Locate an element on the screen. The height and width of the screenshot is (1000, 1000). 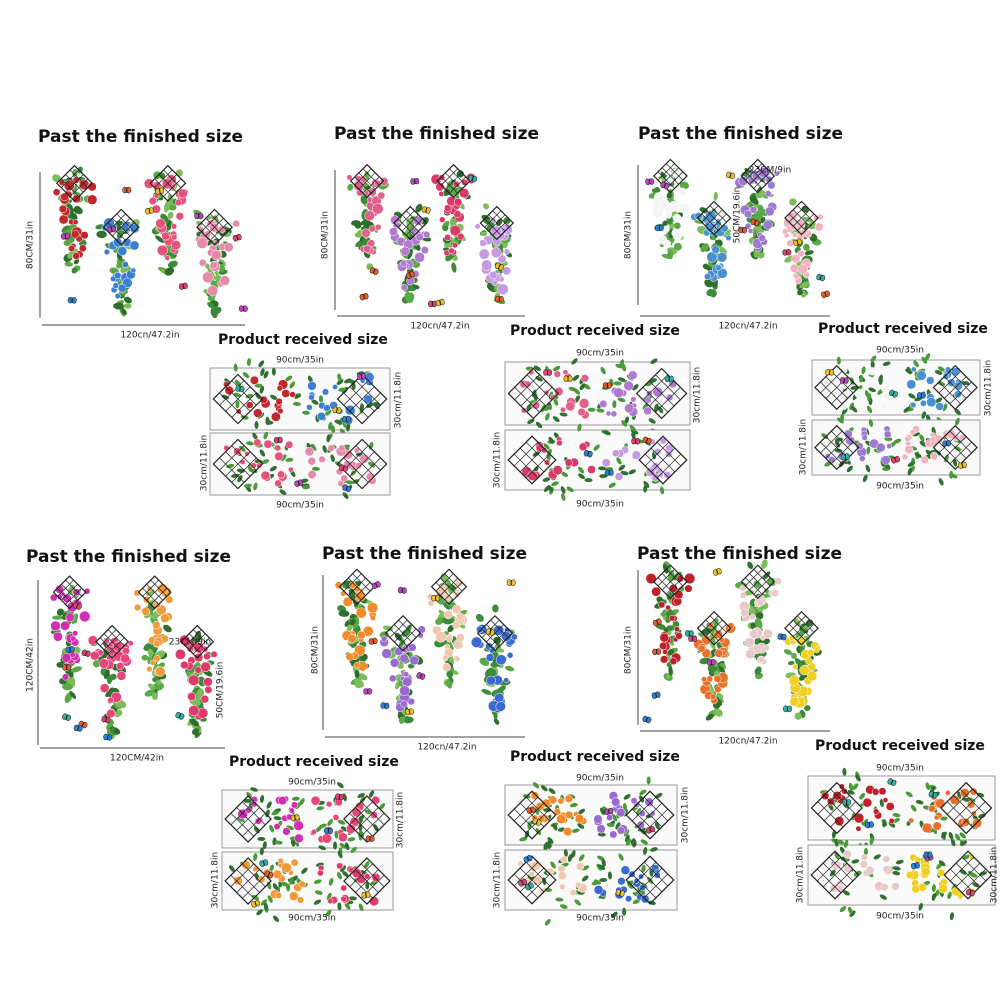
received-title: Product received size is located at coordinates (303, 340).